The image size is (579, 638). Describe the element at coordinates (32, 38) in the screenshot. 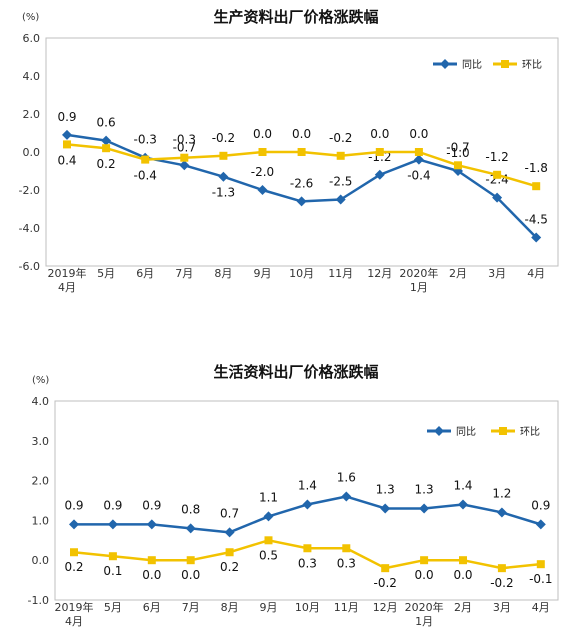

I see `y-tick-label: 6.0` at that location.